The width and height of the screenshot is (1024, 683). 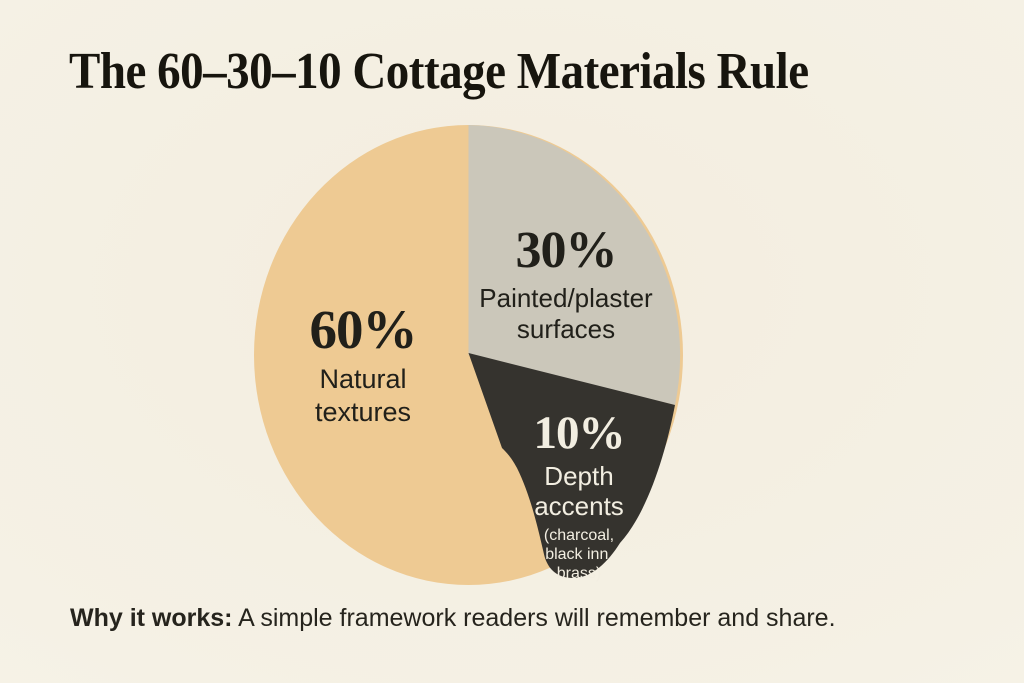 I want to click on slice-pct-depth: 10%, so click(x=579, y=433).